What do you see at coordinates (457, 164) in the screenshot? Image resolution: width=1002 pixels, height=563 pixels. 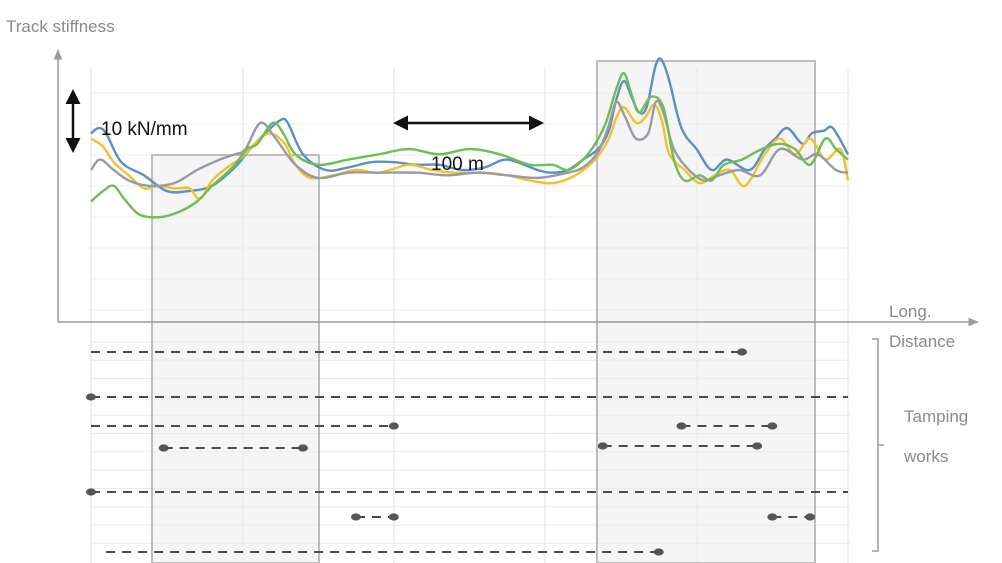 I see `distance-scale-label: 100 m` at bounding box center [457, 164].